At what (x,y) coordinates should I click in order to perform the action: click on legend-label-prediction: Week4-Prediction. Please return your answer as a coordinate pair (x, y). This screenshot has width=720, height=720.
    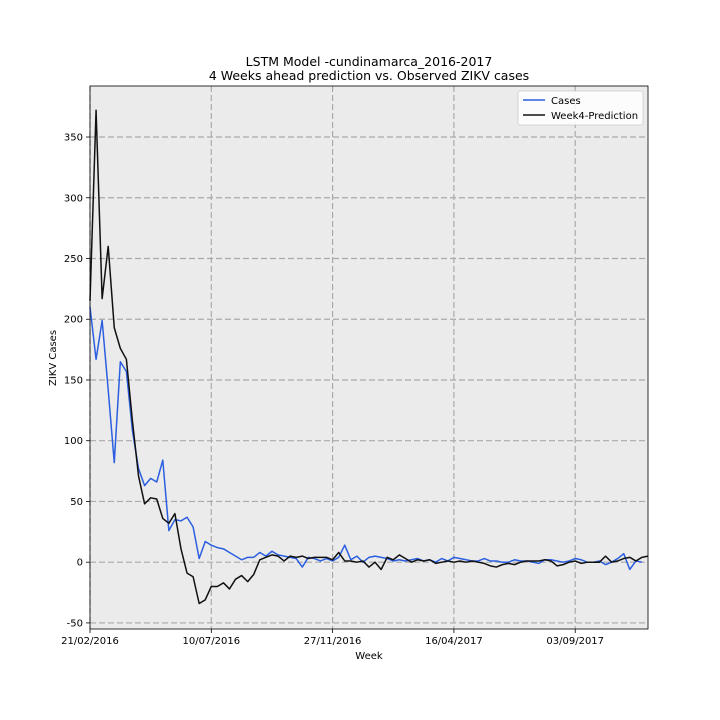
    Looking at the image, I should click on (594, 116).